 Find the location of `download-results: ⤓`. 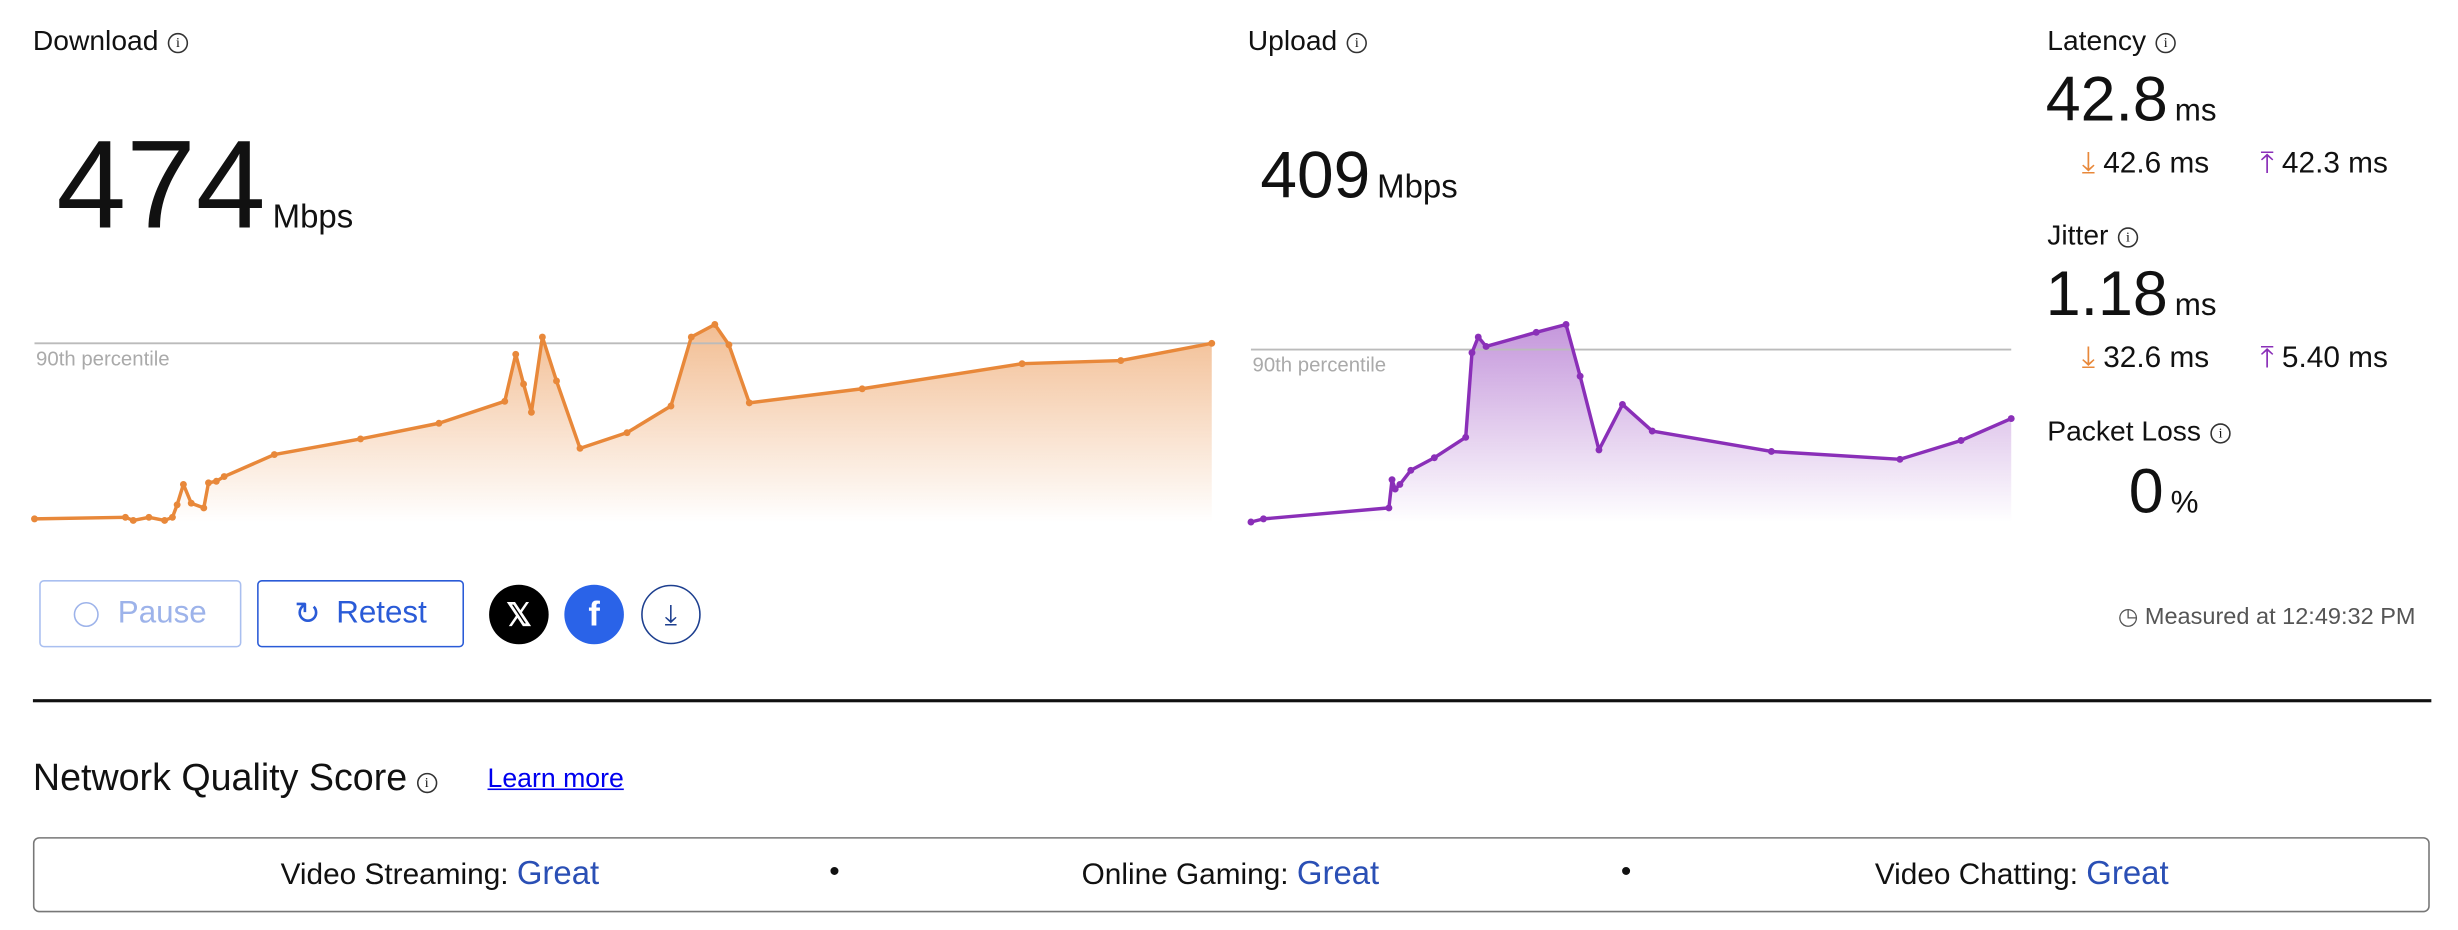

download-results: ⤓ is located at coordinates (671, 614).